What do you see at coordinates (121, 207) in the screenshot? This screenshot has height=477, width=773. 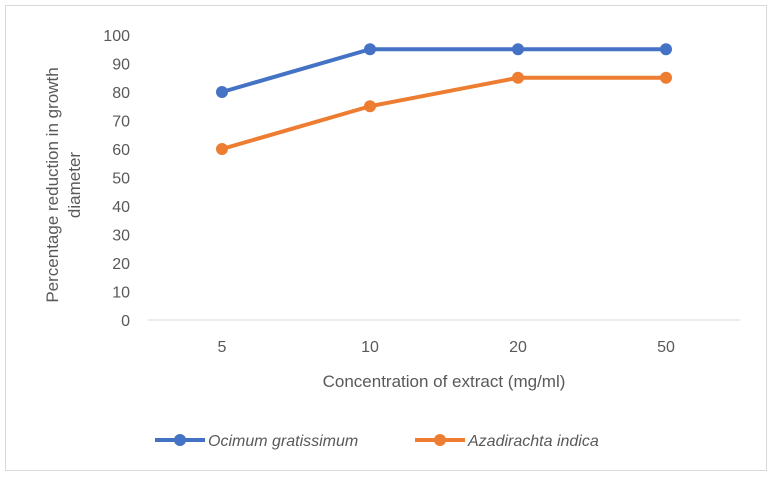 I see `y-tick-label: 40` at bounding box center [121, 207].